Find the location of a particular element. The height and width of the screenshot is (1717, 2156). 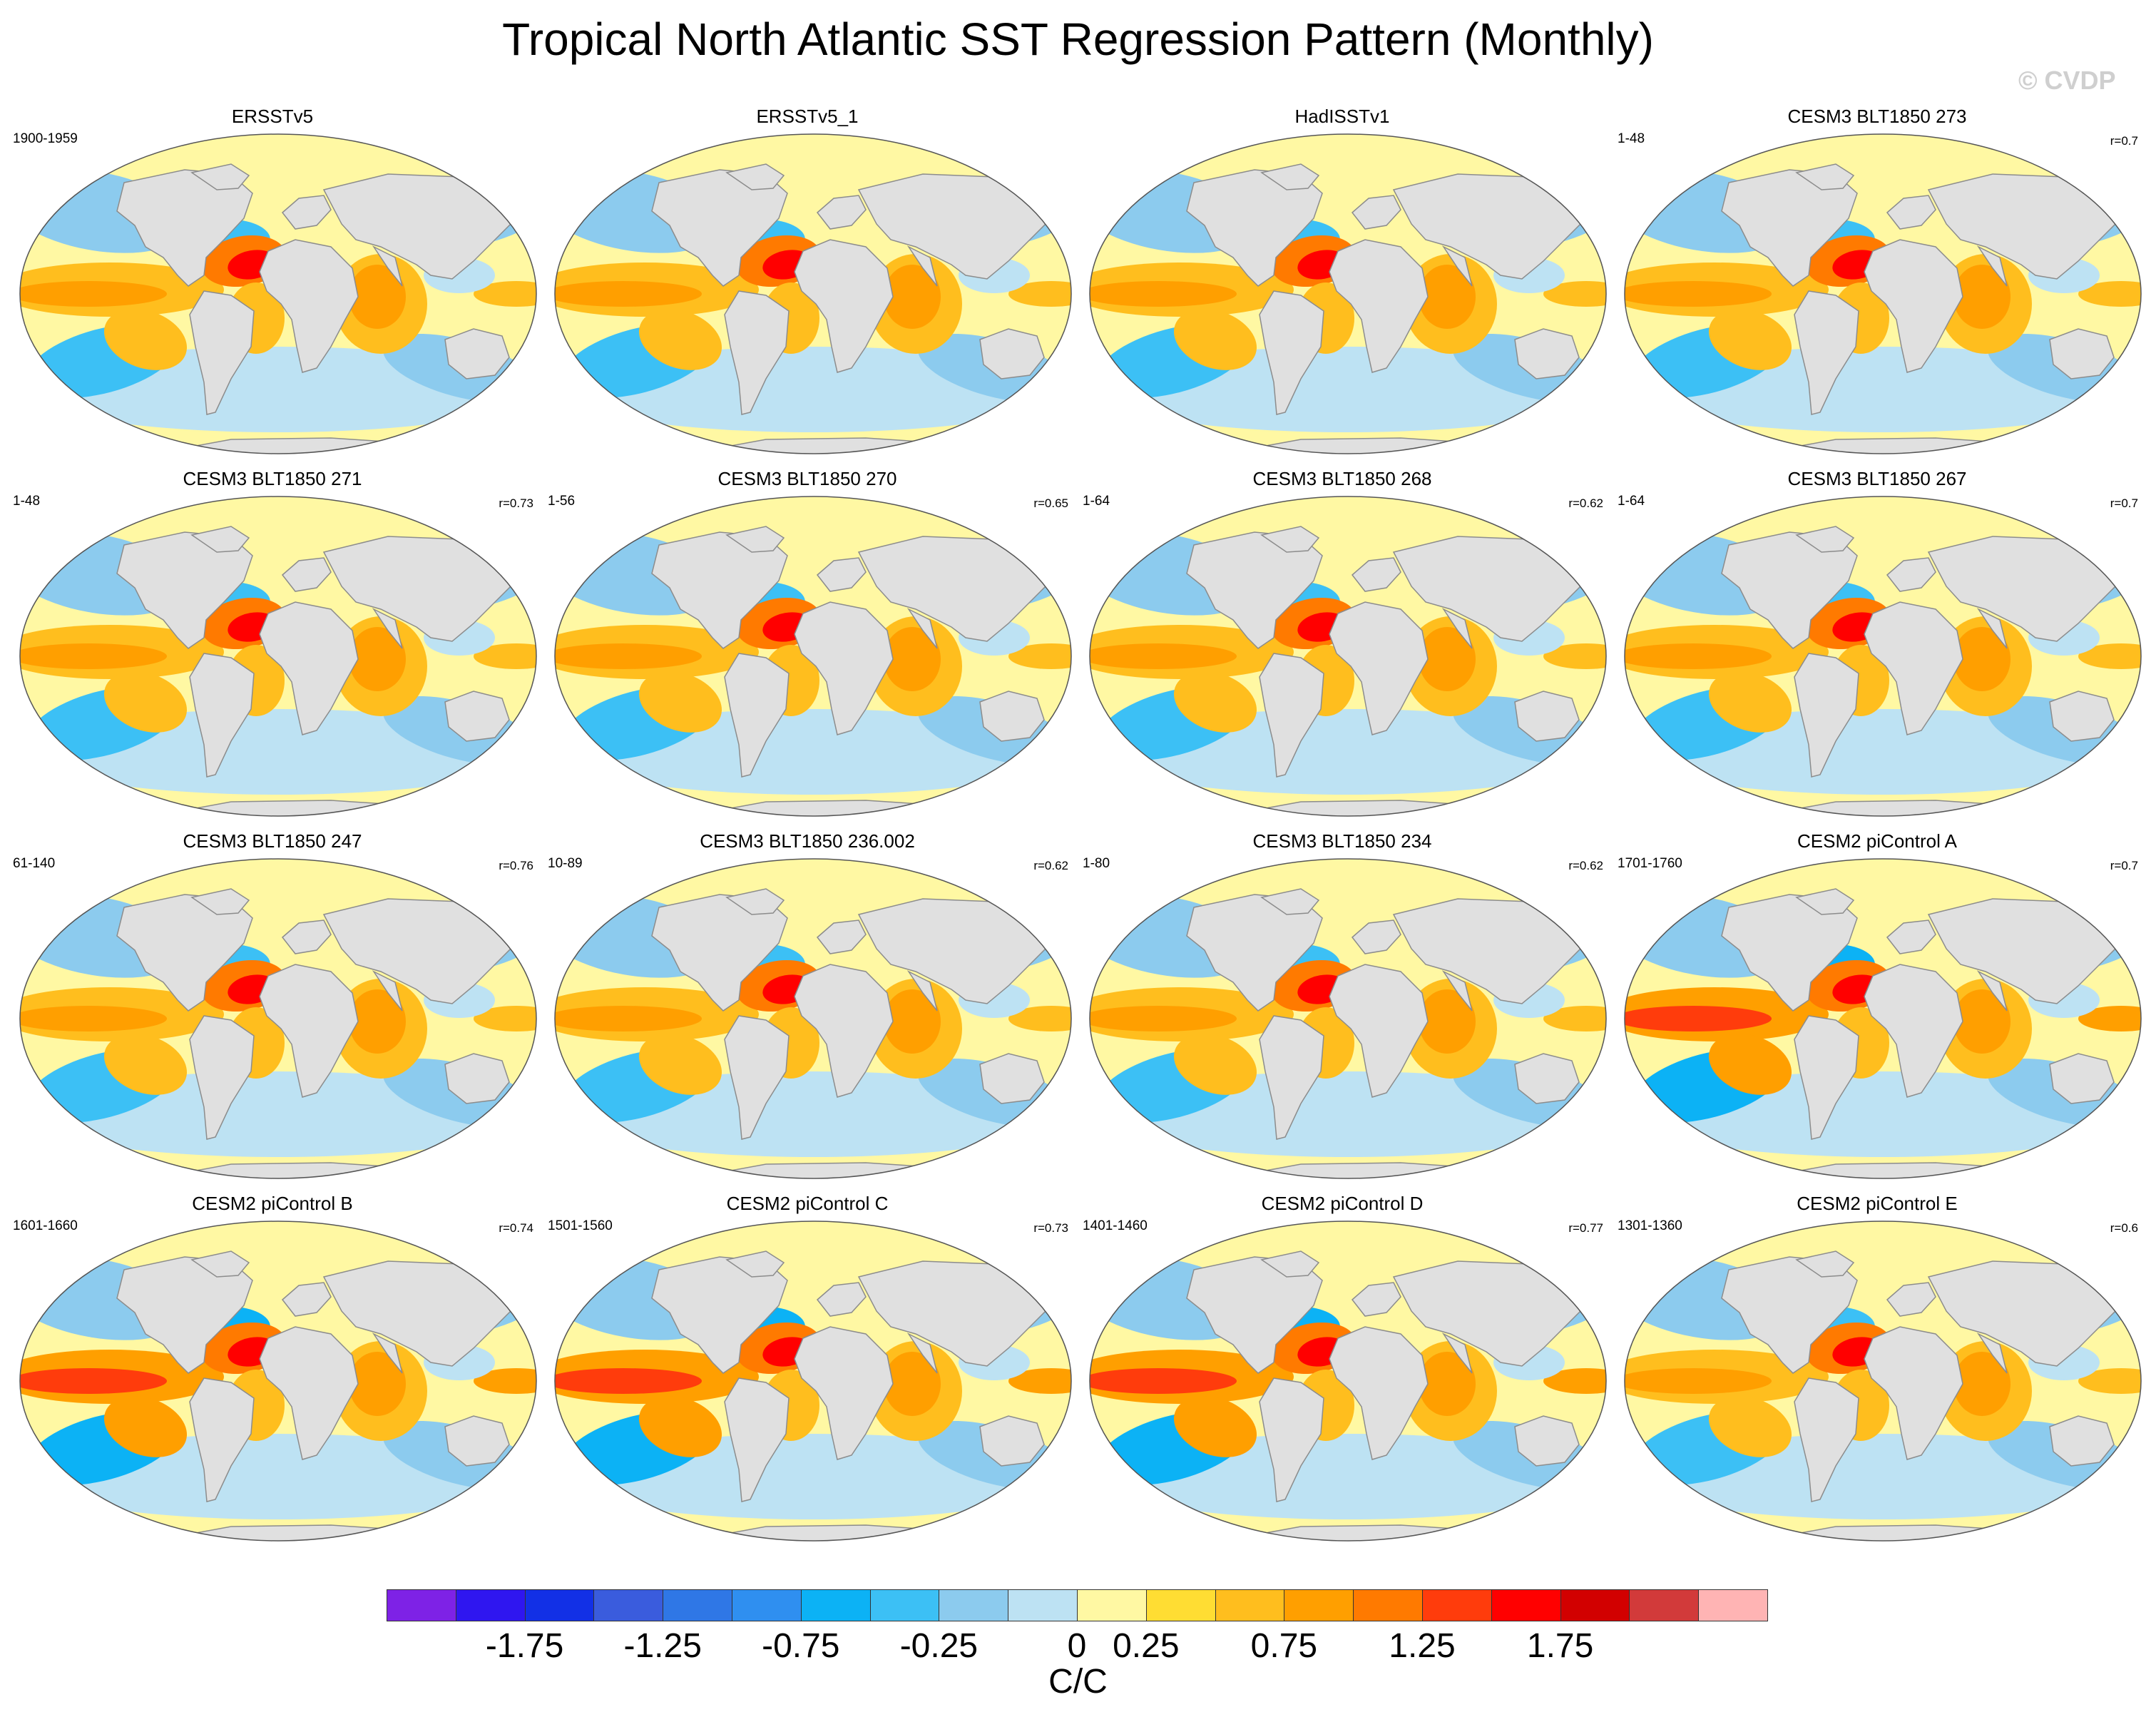

map-panel: CESM2 piControl B 1601-1660 r=0.74 is located at coordinates (273, 1371).